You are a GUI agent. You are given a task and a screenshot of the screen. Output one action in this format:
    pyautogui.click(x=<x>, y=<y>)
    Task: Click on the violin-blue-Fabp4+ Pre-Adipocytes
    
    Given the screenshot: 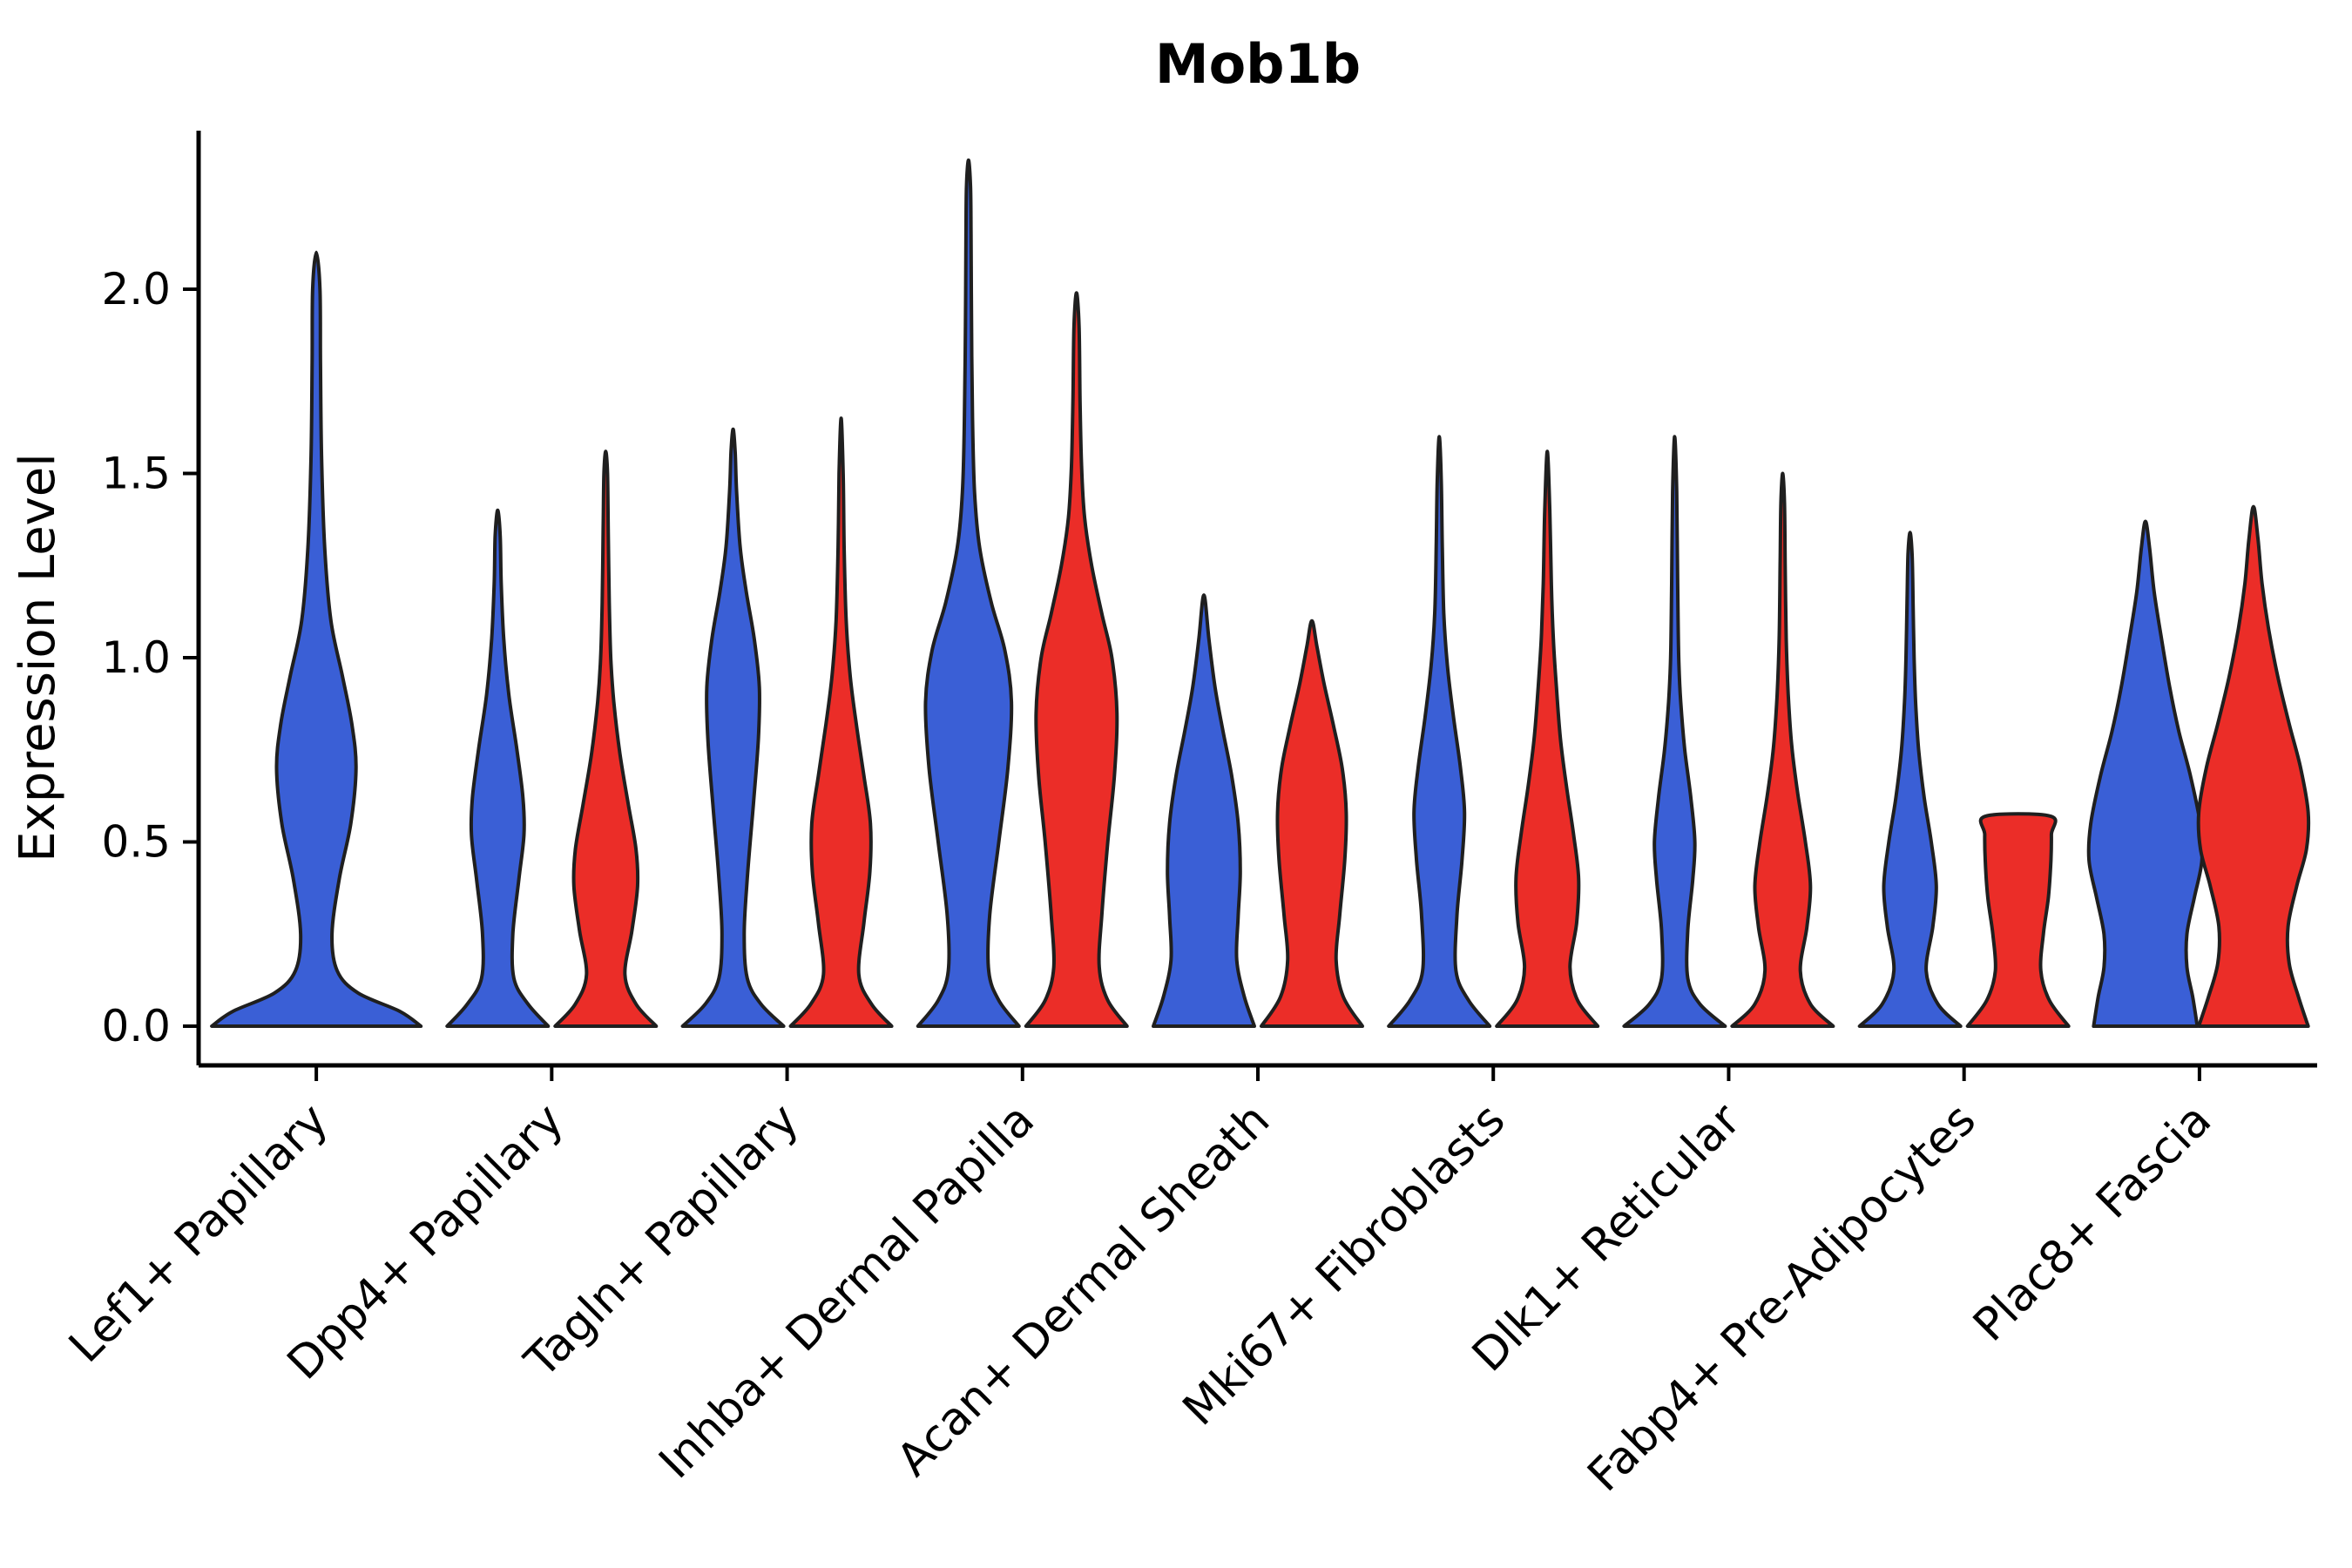 What is the action you would take?
    pyautogui.click(x=1910, y=780)
    